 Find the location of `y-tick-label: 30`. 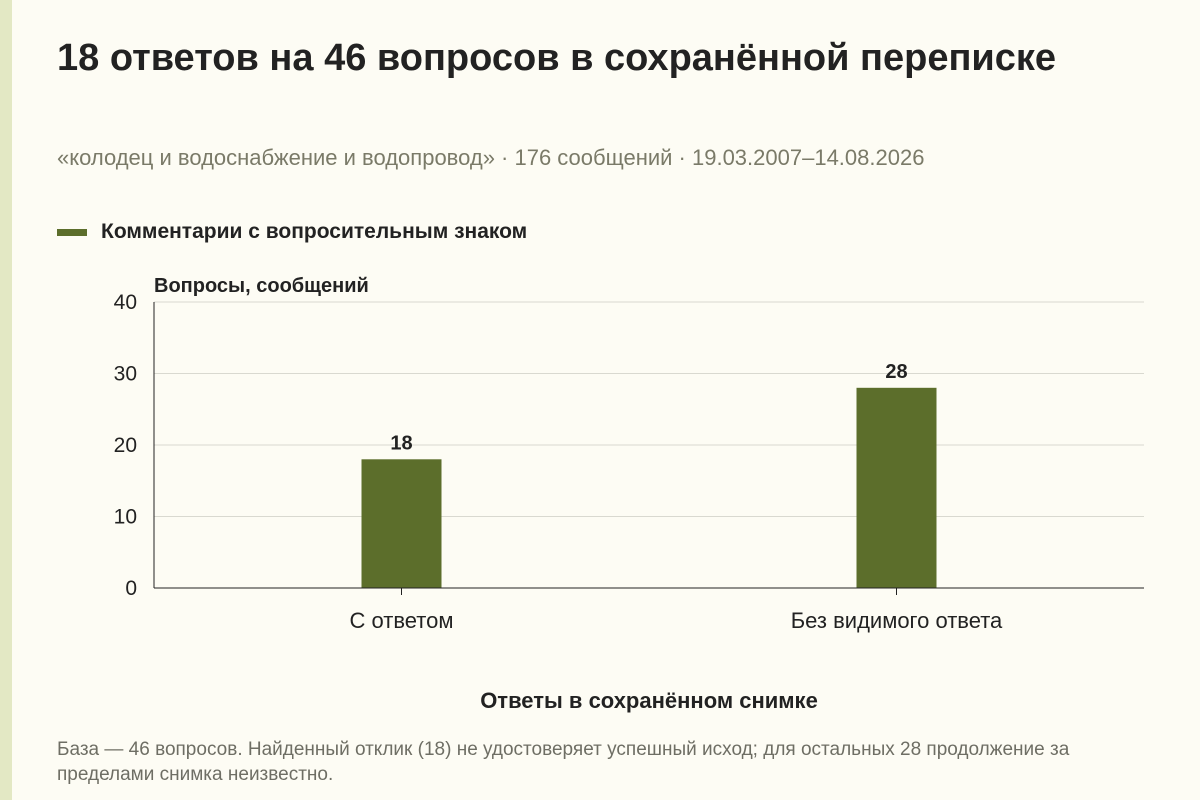

y-tick-label: 30 is located at coordinates (125, 374).